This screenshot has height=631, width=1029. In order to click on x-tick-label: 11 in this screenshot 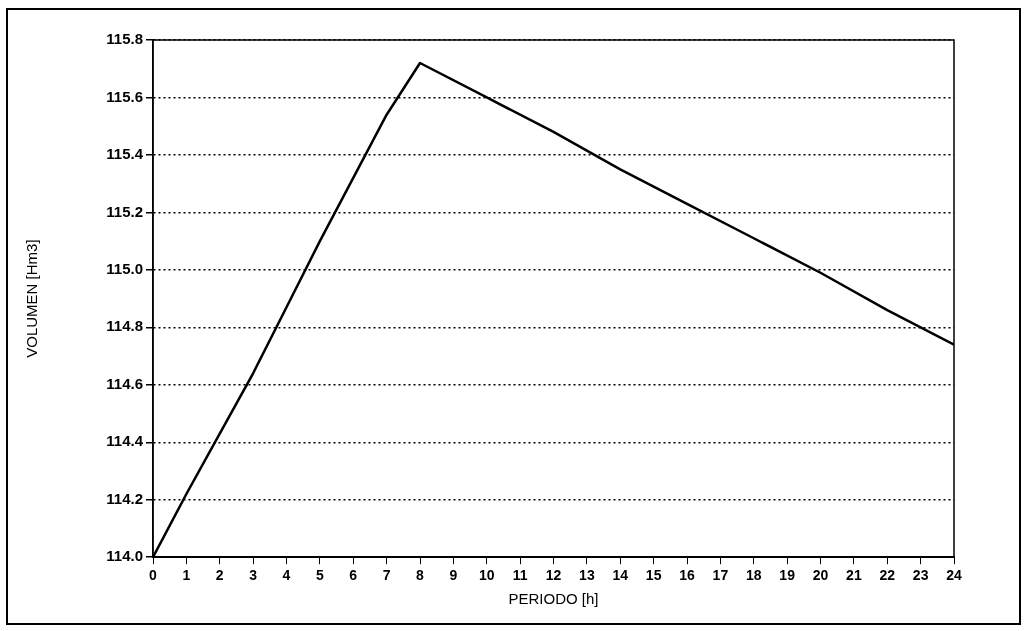, I will do `click(520, 575)`.